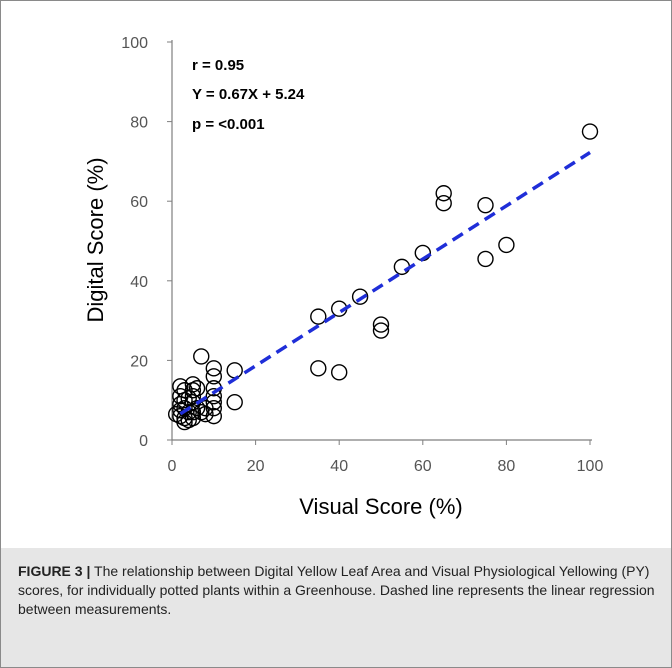 This screenshot has height=668, width=672. I want to click on caption-label: FIGURE 3 |, so click(54, 571).